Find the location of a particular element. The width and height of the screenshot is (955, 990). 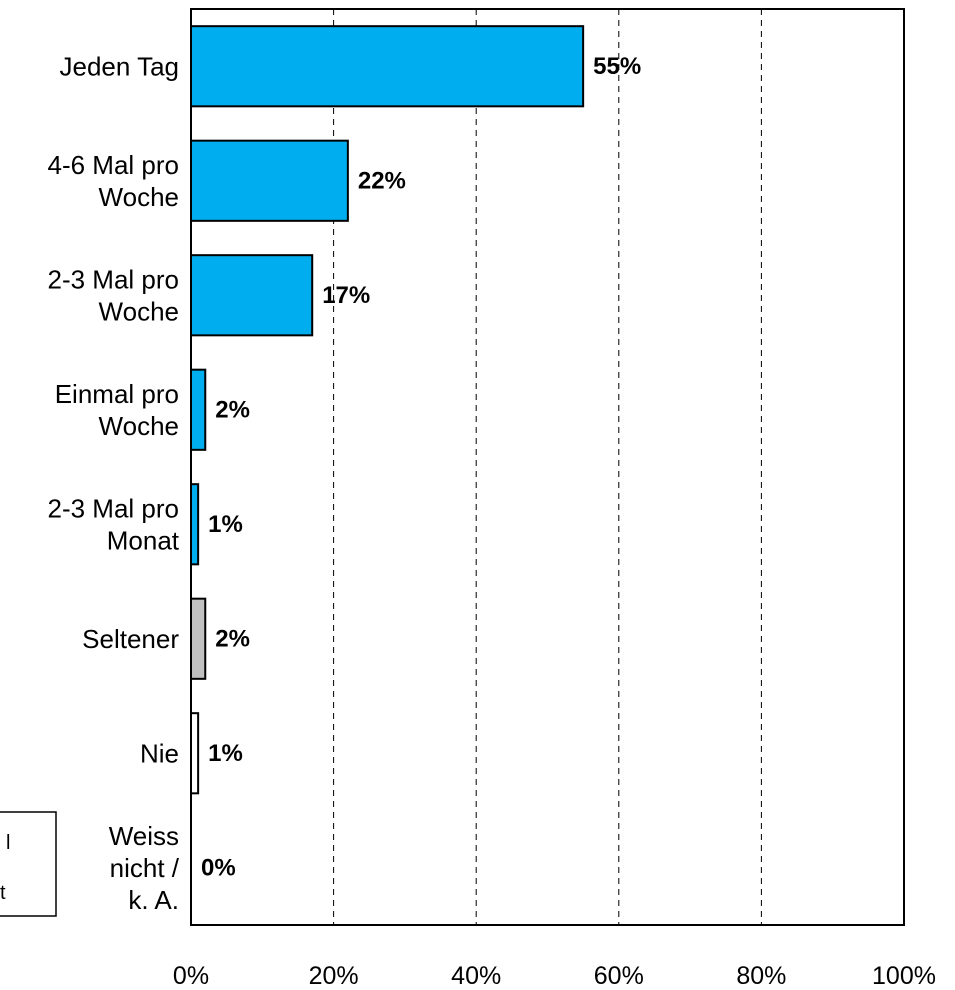

category-label: k. A. is located at coordinates (153, 900).